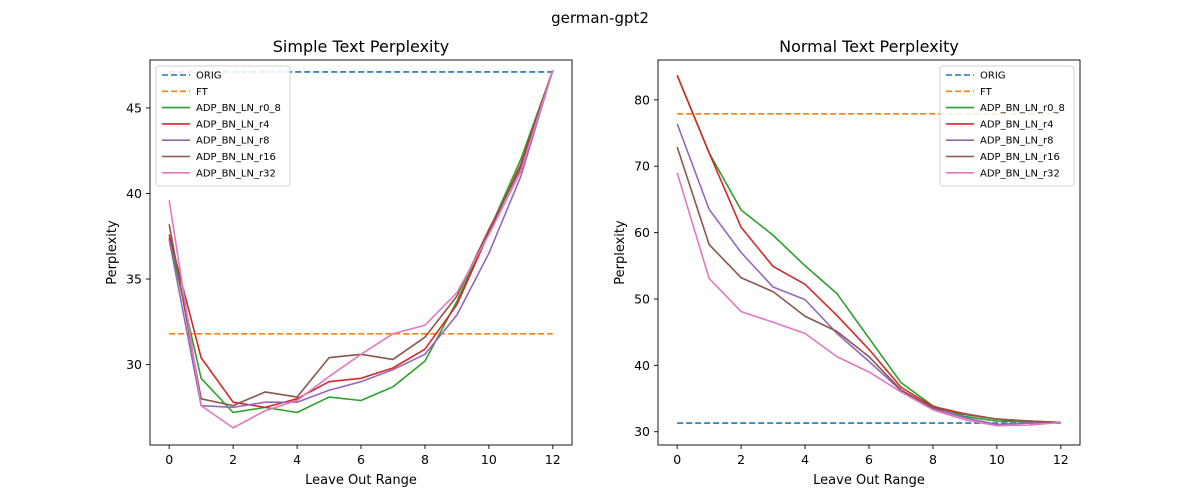 The image size is (1200, 500). What do you see at coordinates (642, 298) in the screenshot?
I see `y-tick-label: 50` at bounding box center [642, 298].